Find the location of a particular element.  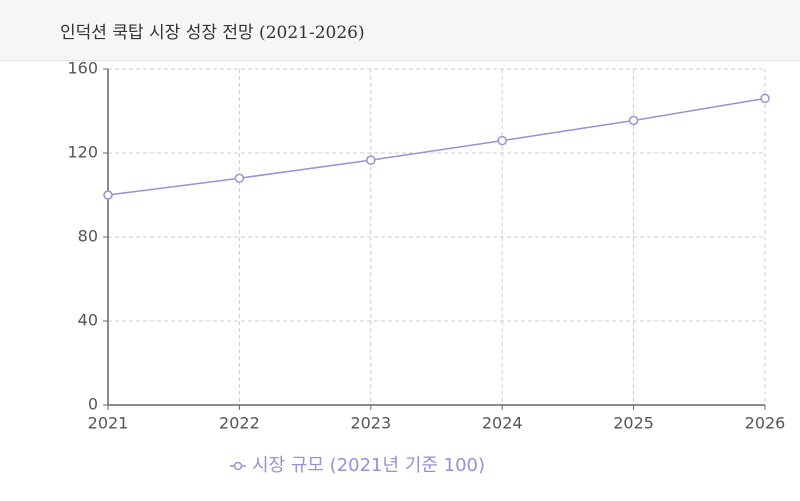

y-tick-label: 40 is located at coordinates (88, 320).